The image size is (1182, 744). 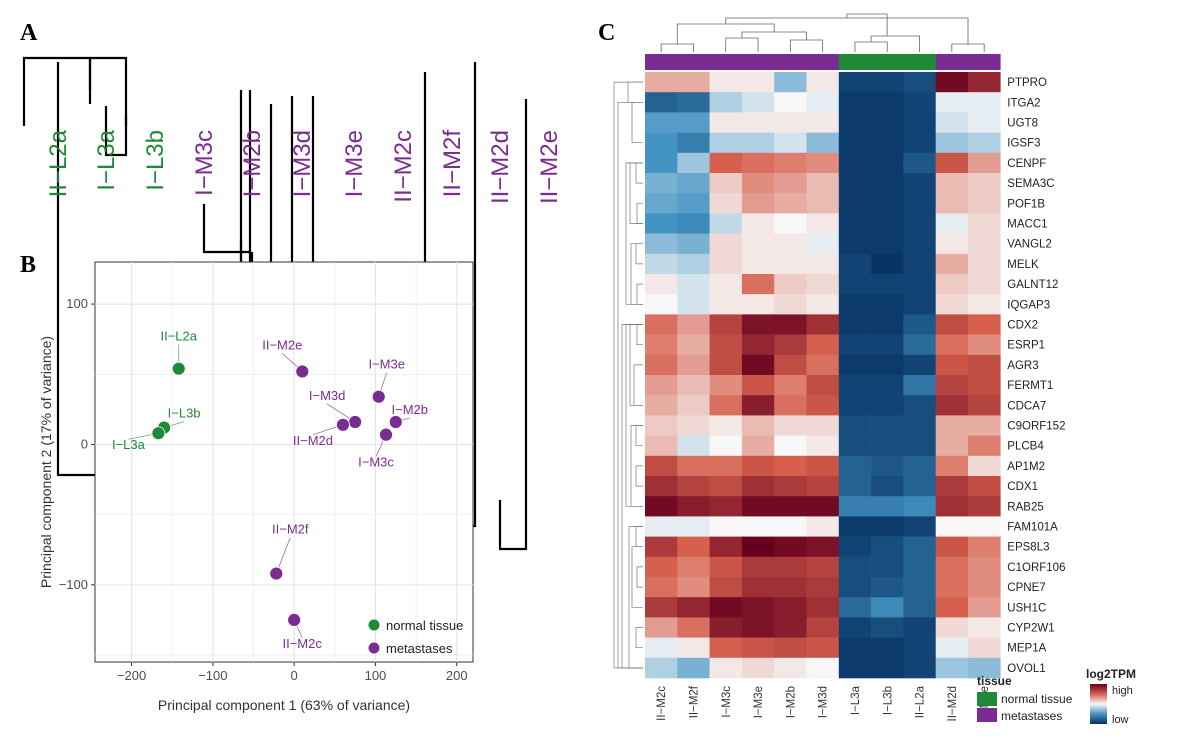 What do you see at coordinates (212, 675) in the screenshot?
I see `pca-x-tick-label: −100` at bounding box center [212, 675].